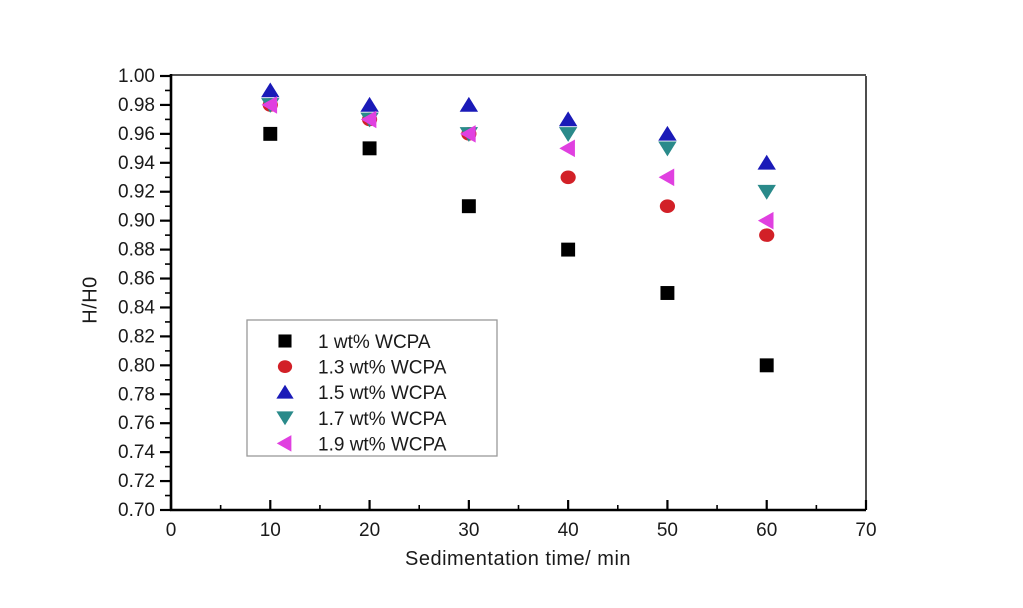  What do you see at coordinates (374, 342) in the screenshot?
I see `legend-label: 1 wt% WCPA` at bounding box center [374, 342].